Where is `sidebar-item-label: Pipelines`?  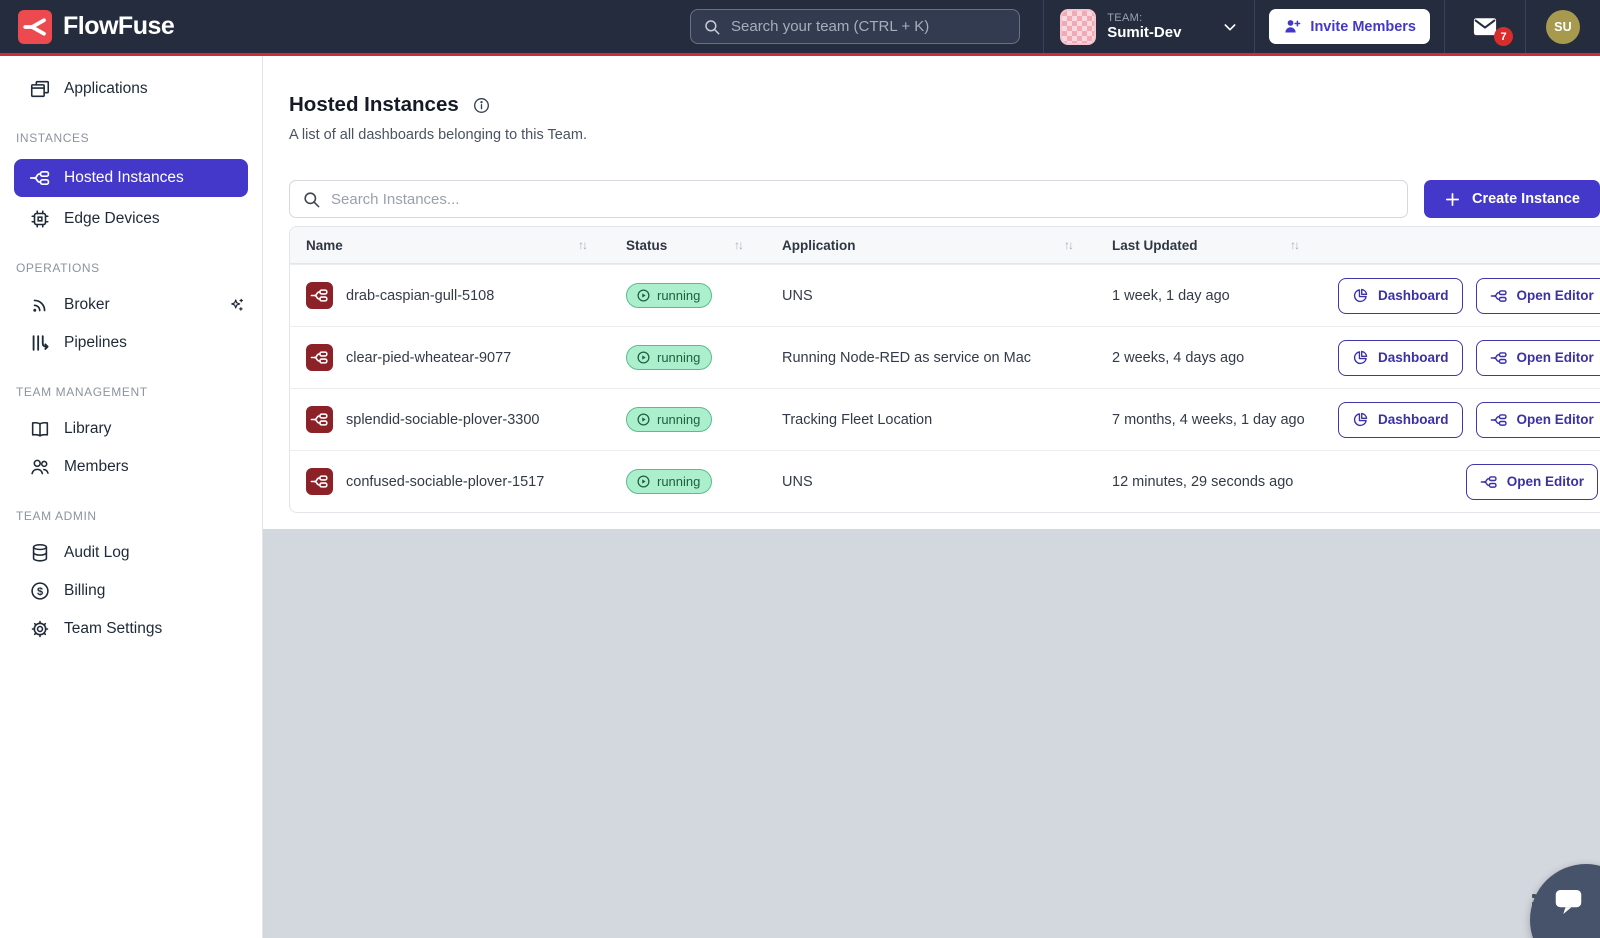 sidebar-item-label: Pipelines is located at coordinates (95, 342).